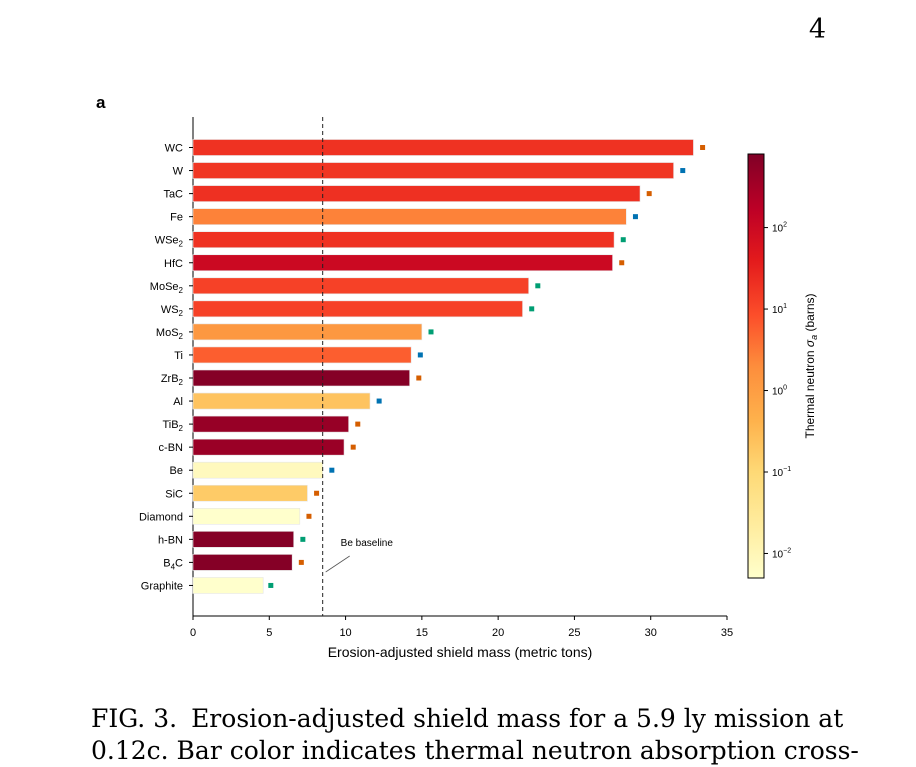 The height and width of the screenshot is (767, 916). What do you see at coordinates (176, 218) in the screenshot?
I see `category-label: Fe` at bounding box center [176, 218].